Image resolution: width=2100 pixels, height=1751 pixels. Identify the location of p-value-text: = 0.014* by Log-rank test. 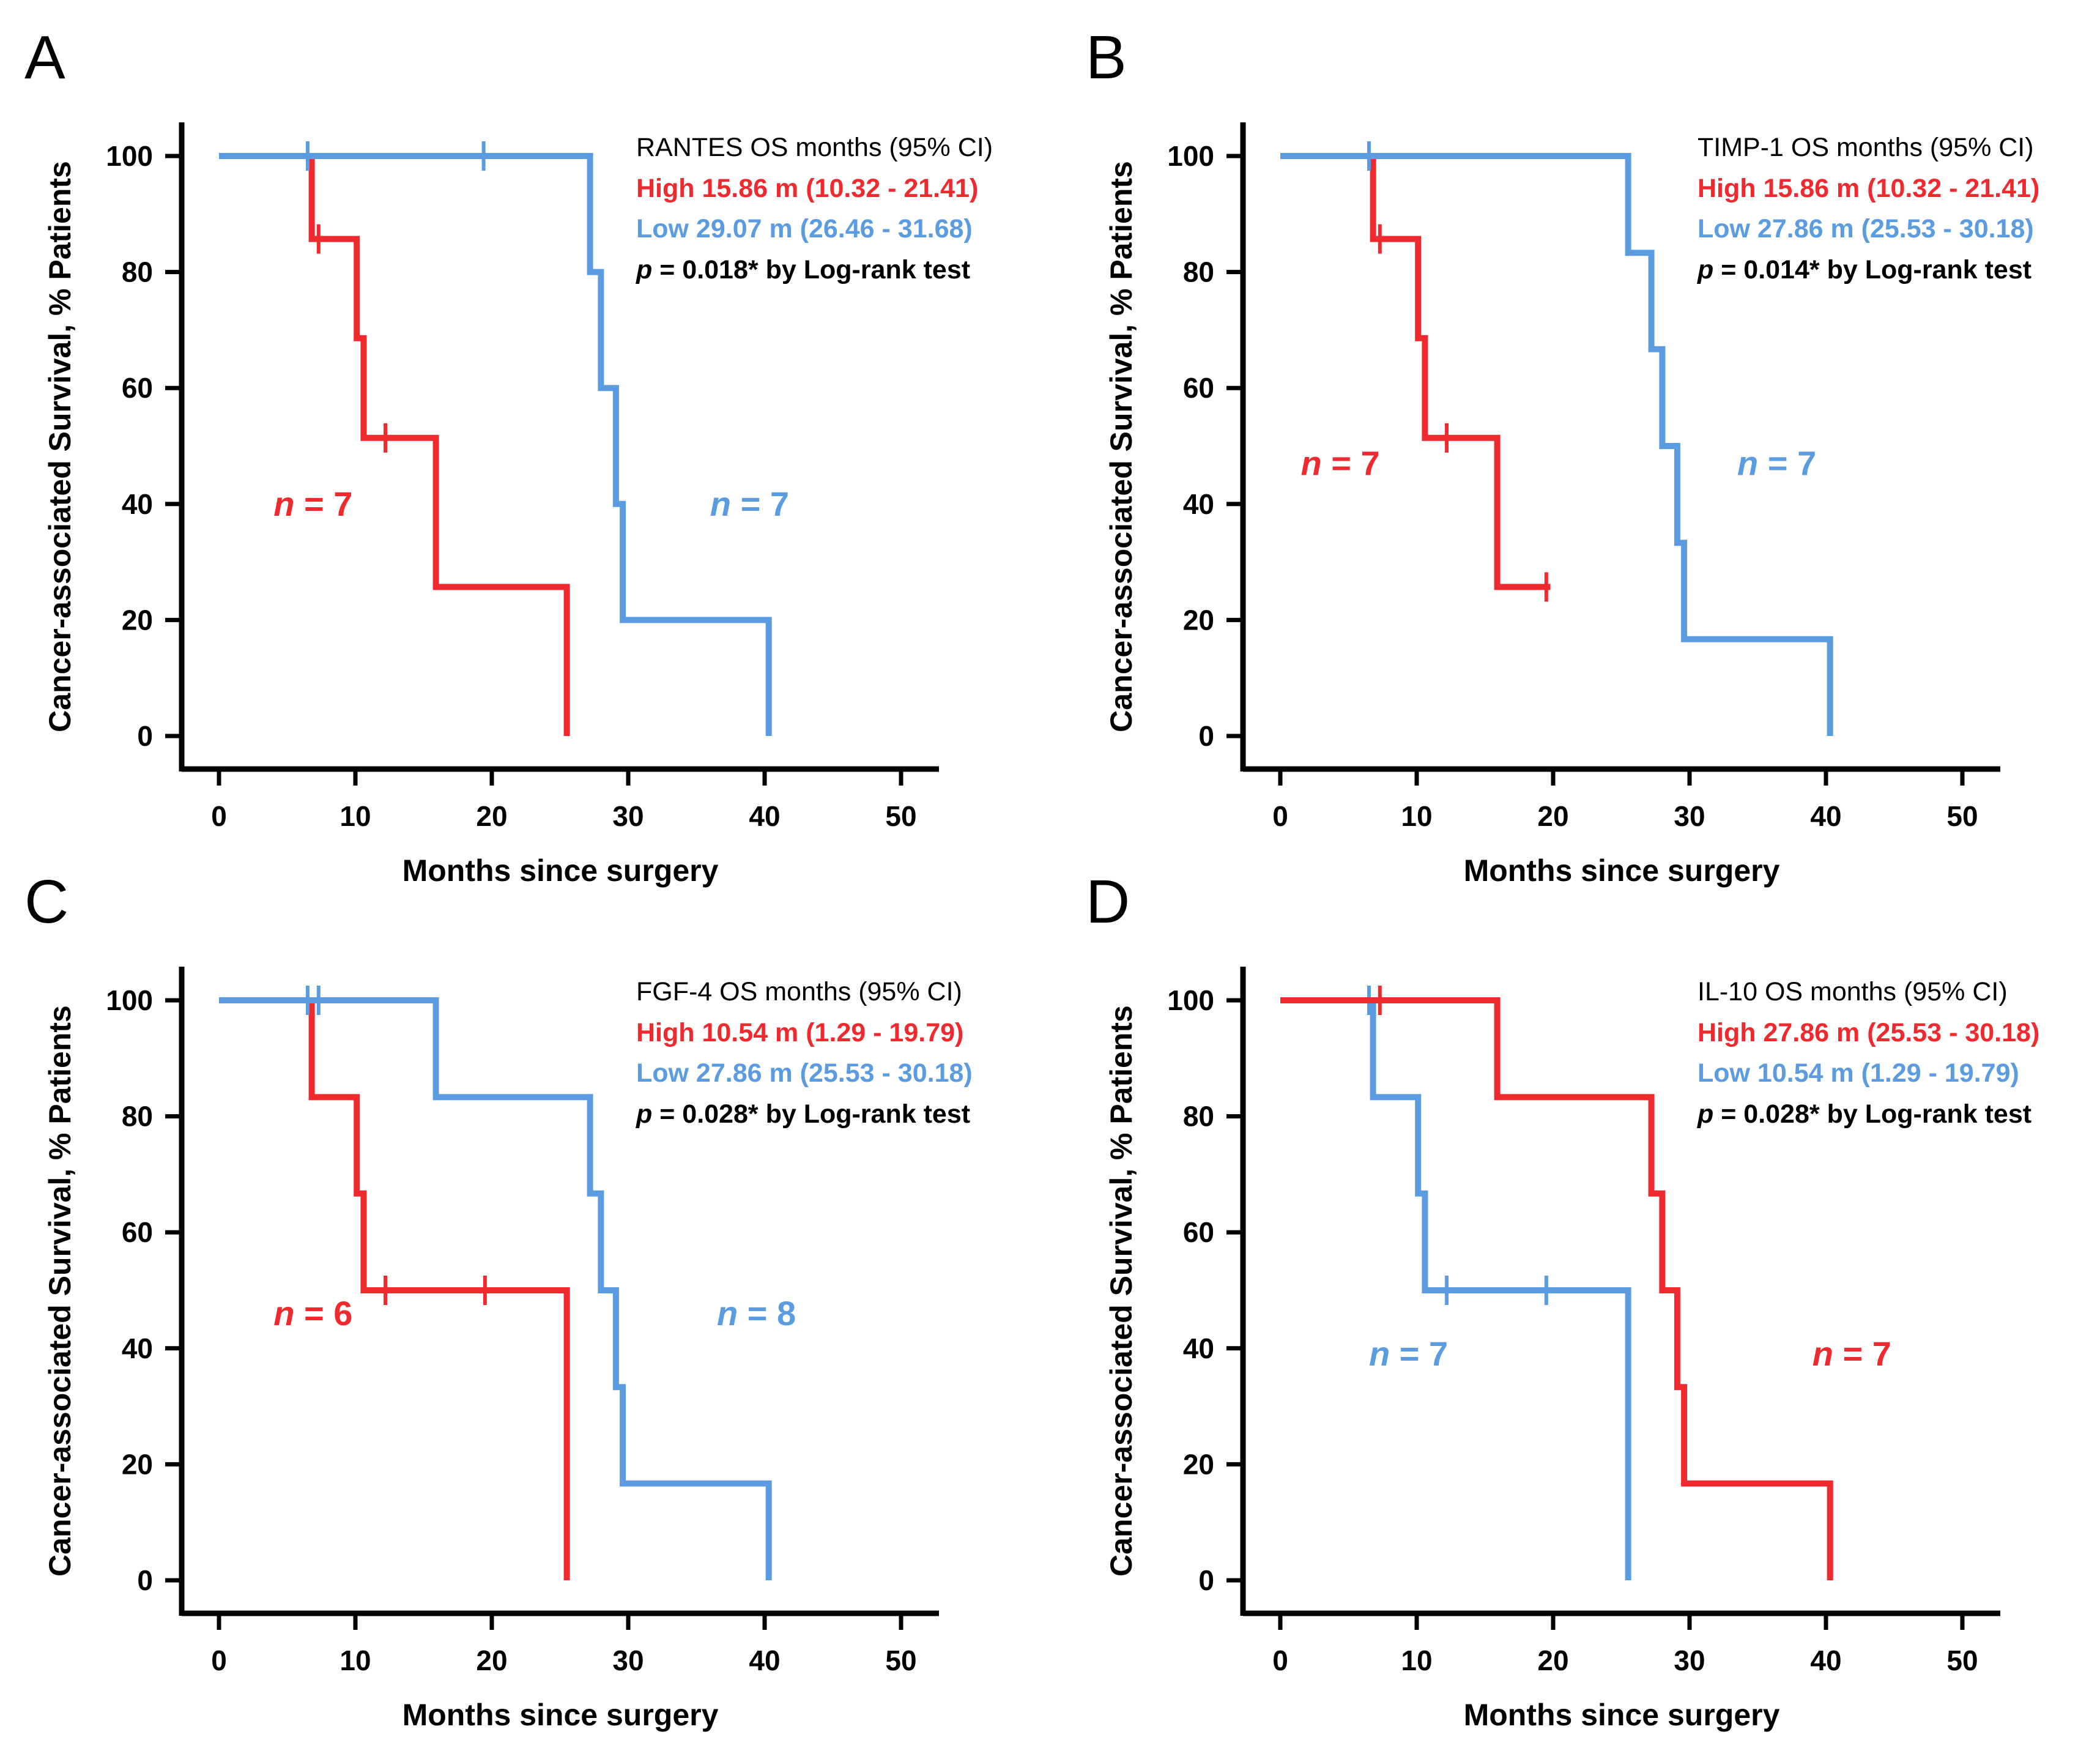
(1872, 269).